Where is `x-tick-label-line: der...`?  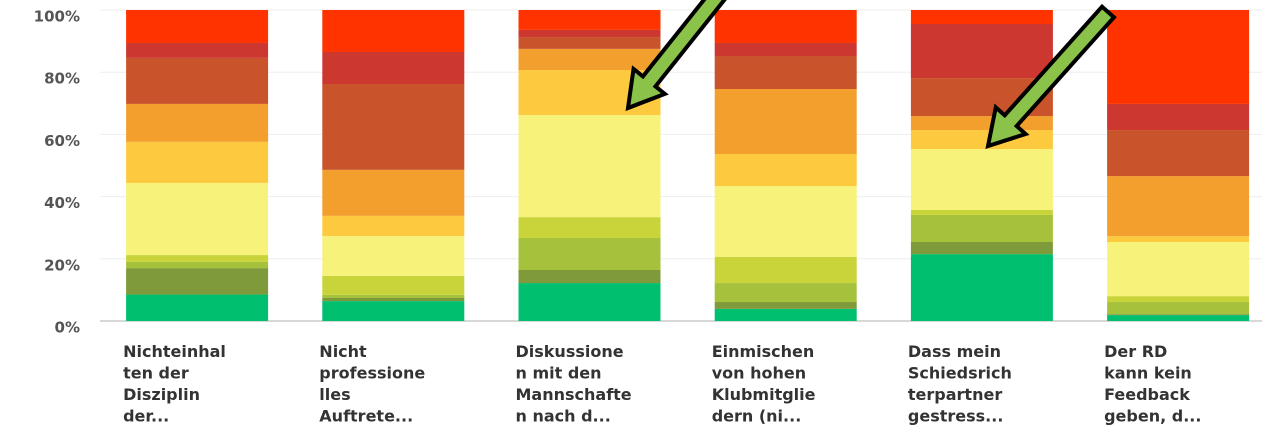 x-tick-label-line: der... is located at coordinates (146, 415).